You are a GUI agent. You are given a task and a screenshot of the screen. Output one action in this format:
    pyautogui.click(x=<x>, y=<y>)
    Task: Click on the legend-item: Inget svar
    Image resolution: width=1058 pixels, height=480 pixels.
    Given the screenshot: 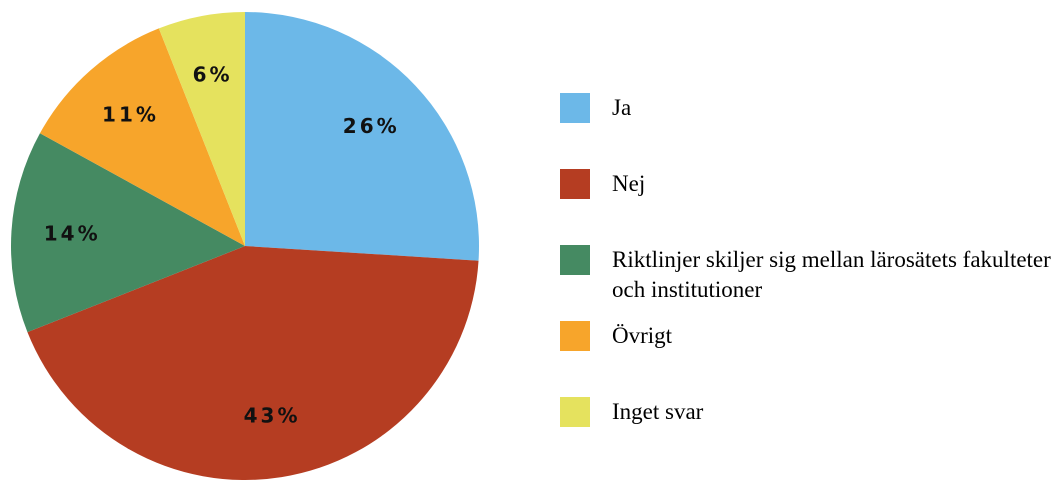 What is the action you would take?
    pyautogui.click(x=809, y=412)
    